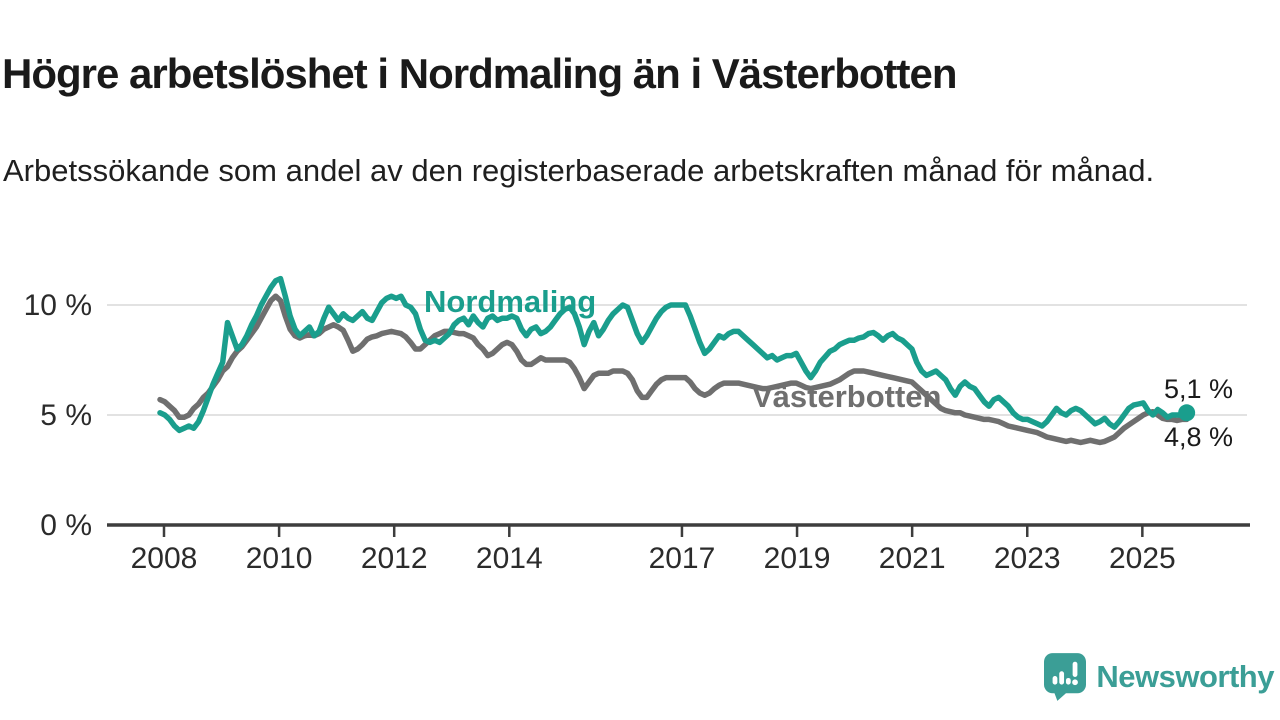  I want to click on x-tick-label: 2025, so click(1142, 558).